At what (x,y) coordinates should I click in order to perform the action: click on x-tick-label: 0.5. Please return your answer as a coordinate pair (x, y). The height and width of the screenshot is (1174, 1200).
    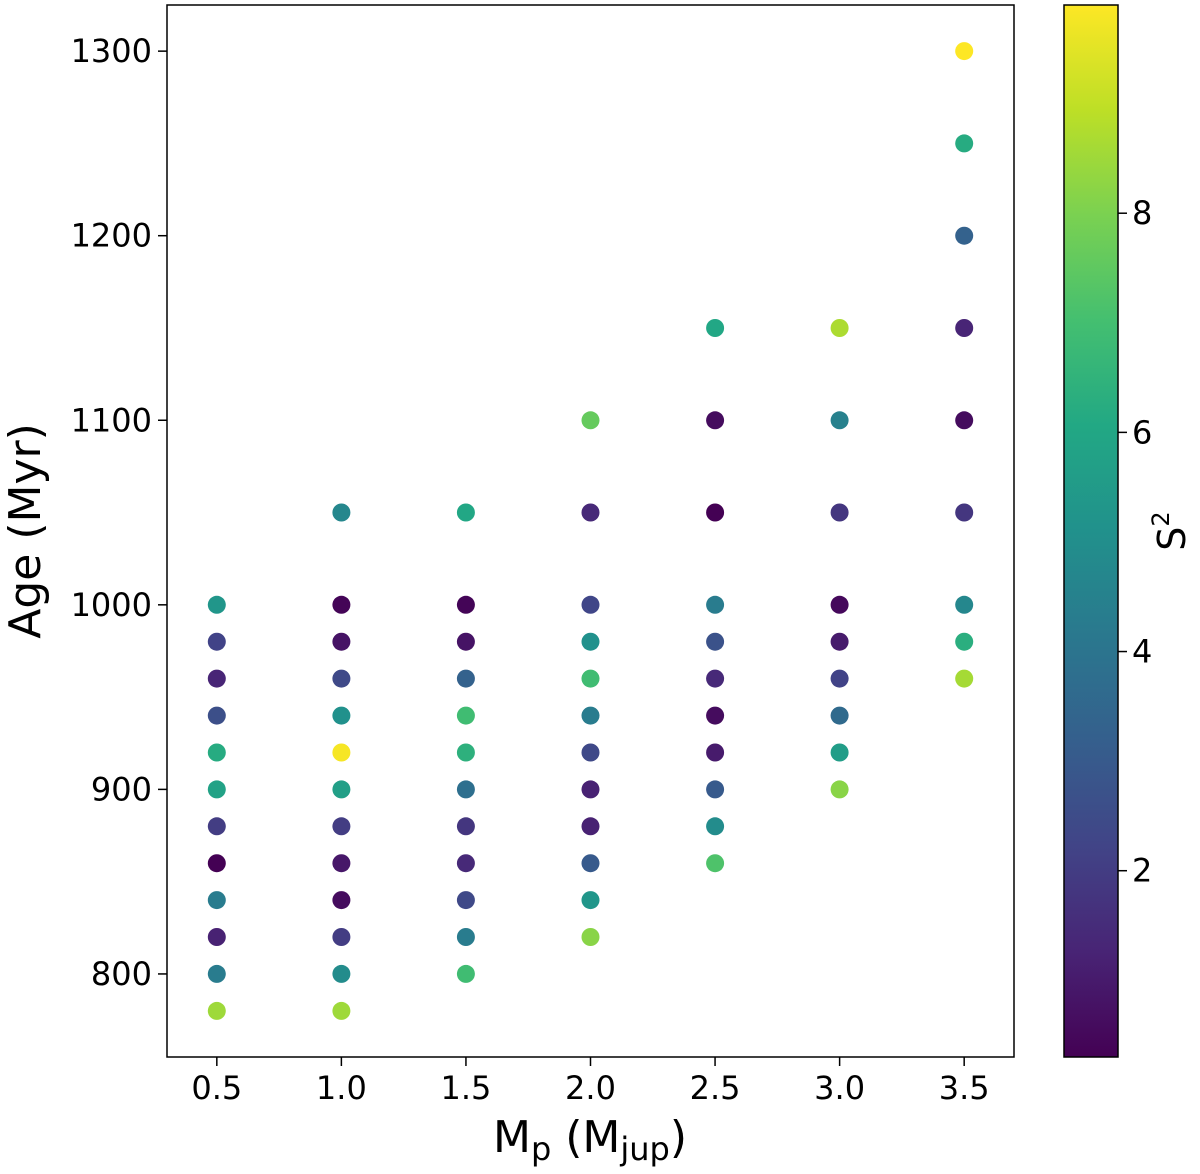
    Looking at the image, I should click on (216, 1088).